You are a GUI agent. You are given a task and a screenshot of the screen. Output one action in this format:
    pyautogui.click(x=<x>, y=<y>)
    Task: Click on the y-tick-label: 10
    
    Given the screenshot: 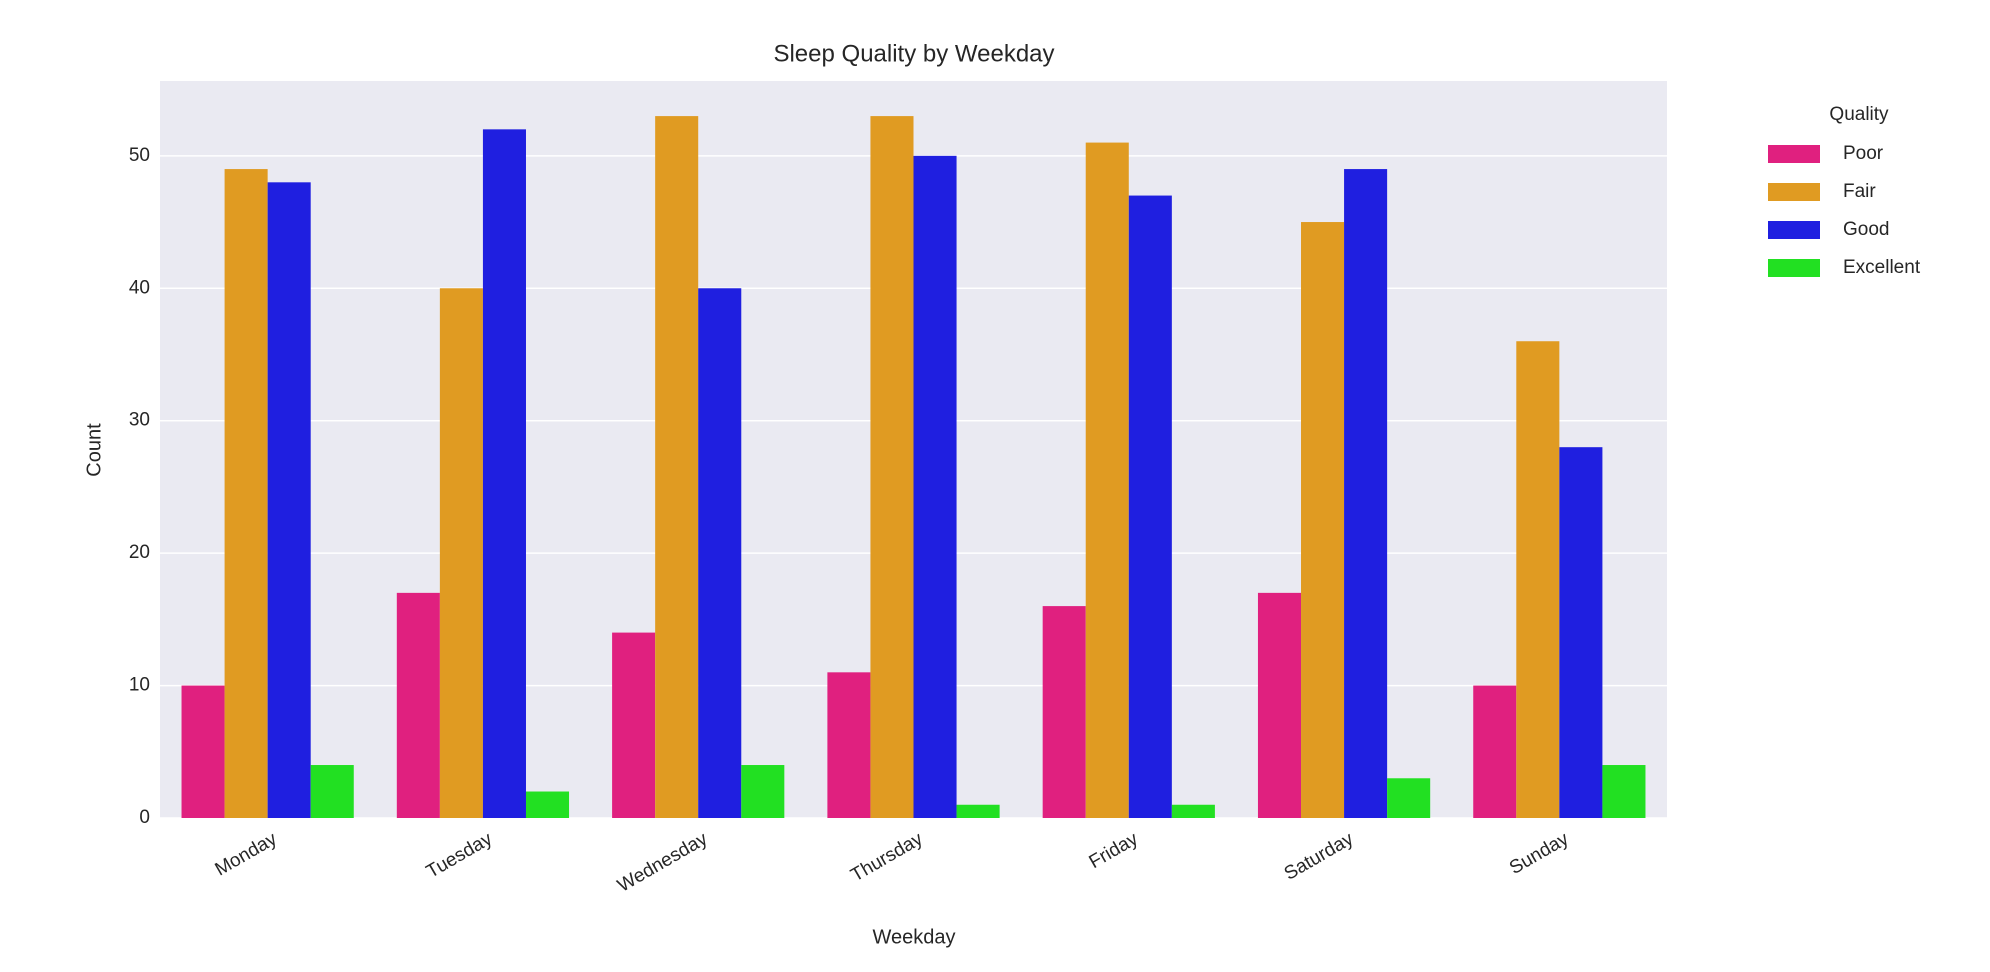 What is the action you would take?
    pyautogui.click(x=139, y=685)
    